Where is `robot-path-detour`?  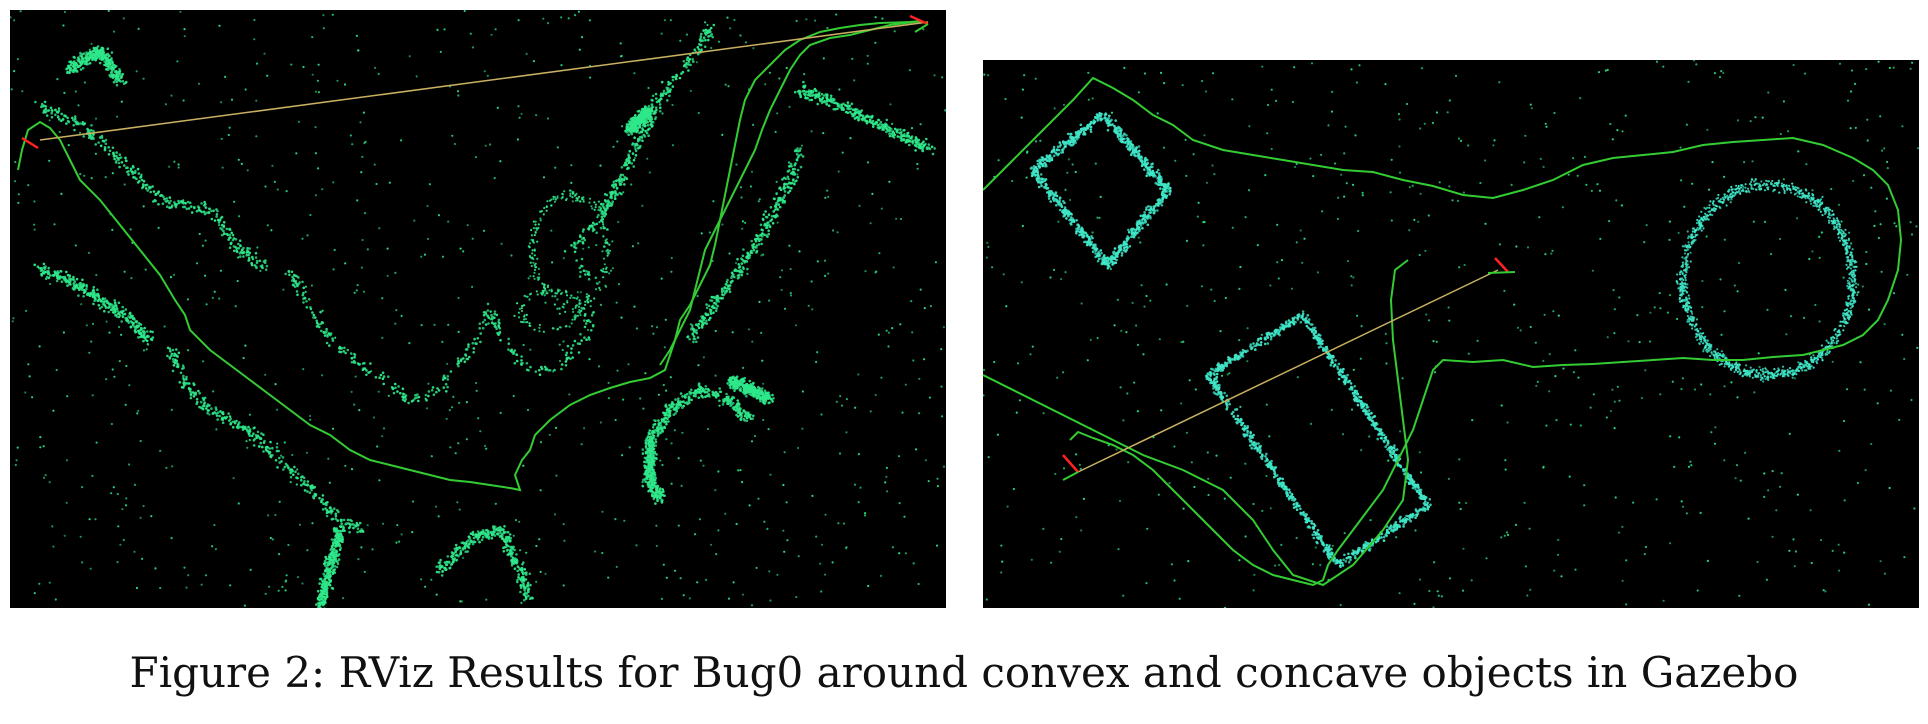
robot-path-detour is located at coordinates (1196, 423).